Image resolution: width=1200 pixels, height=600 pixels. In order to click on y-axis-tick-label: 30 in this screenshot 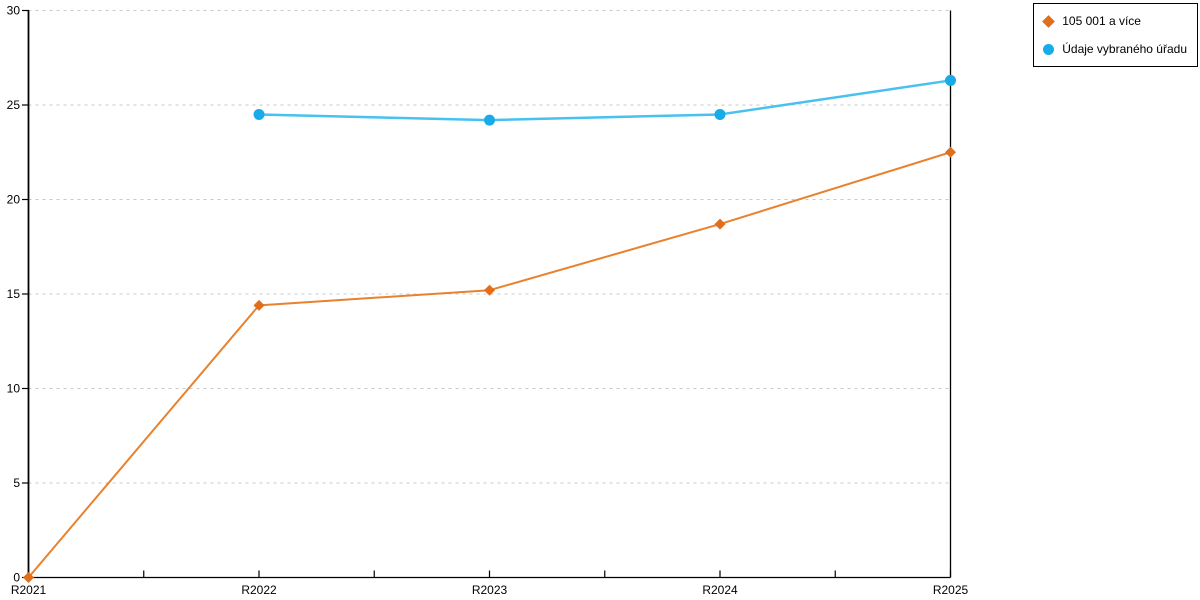, I will do `click(14, 11)`.